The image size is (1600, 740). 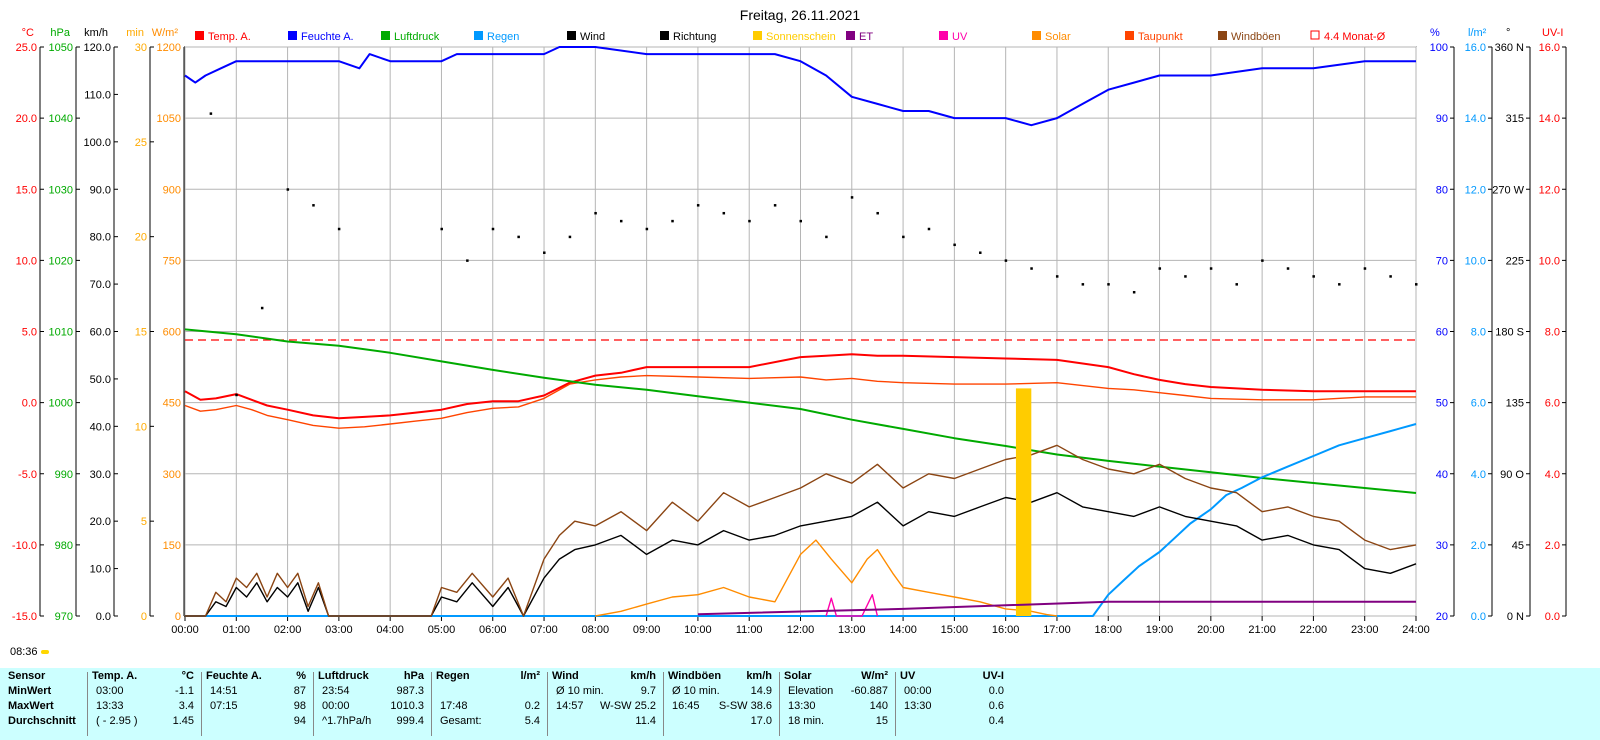 What do you see at coordinates (117, 721) in the screenshot?
I see `stats-time: ( - 2.95 )` at bounding box center [117, 721].